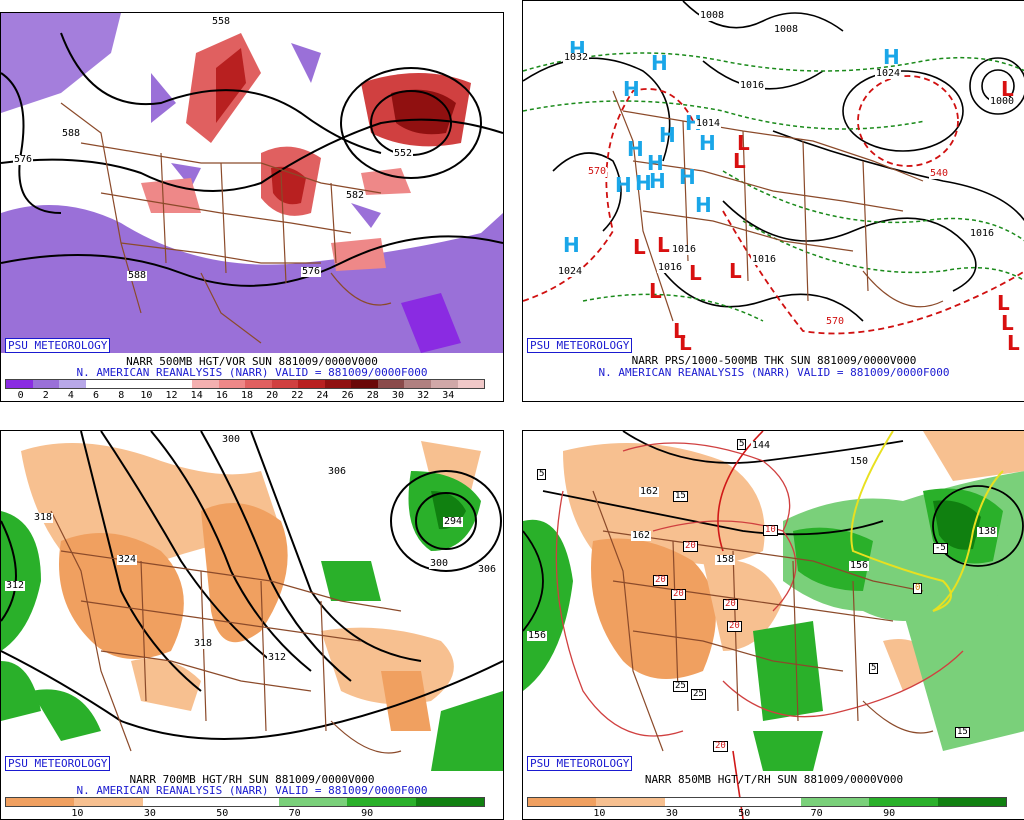 The width and height of the screenshot is (1024, 820). I want to click on colorbar-tick-label: 6, so click(96, 395).